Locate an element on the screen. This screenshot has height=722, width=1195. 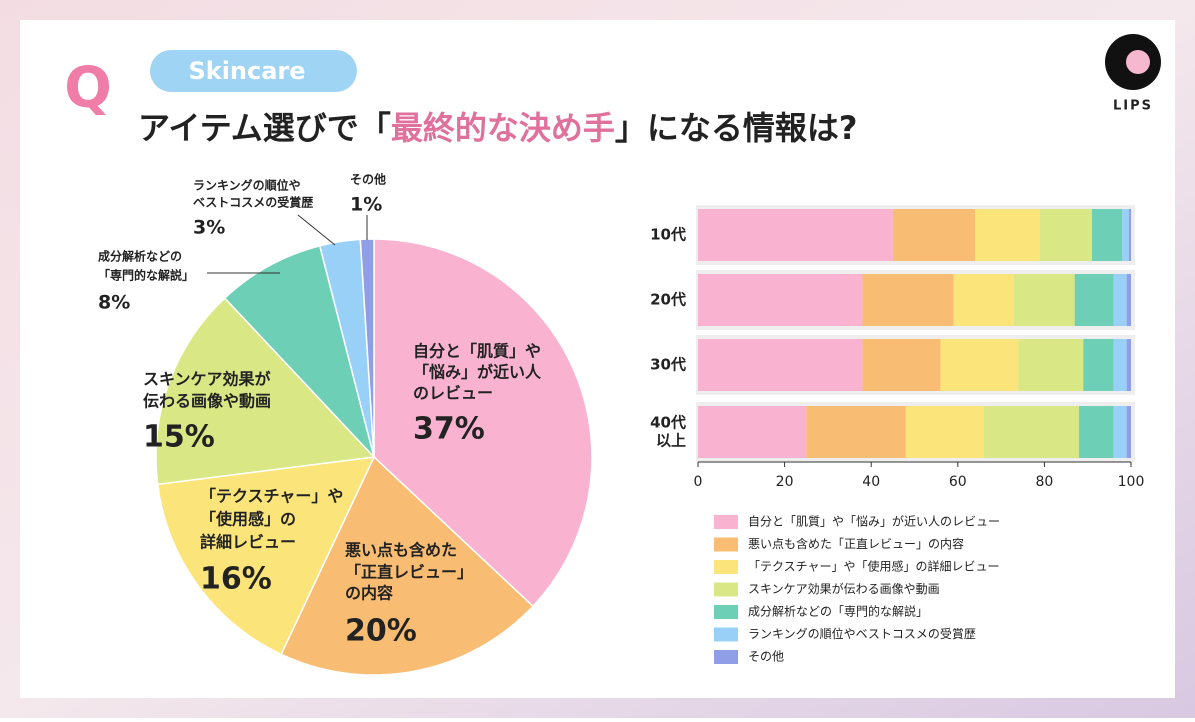
slice-label: 「専門的な解説」 is located at coordinates (146, 275).